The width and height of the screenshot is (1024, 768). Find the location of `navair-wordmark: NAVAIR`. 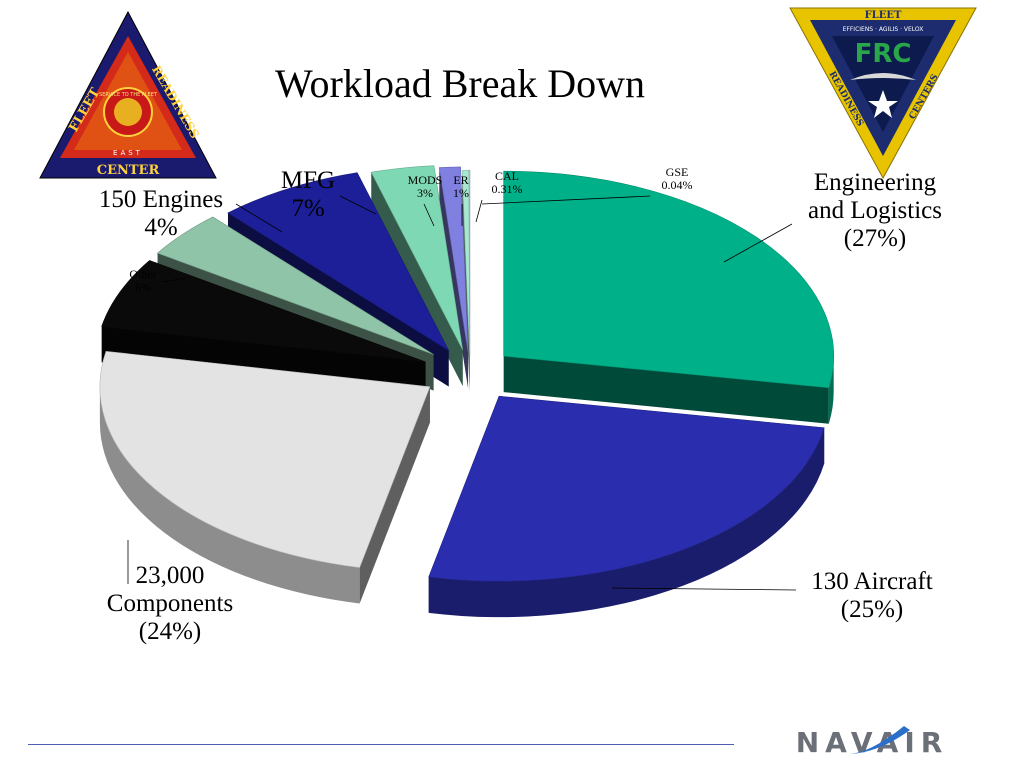

navair-wordmark: NAVAIR is located at coordinates (872, 742).